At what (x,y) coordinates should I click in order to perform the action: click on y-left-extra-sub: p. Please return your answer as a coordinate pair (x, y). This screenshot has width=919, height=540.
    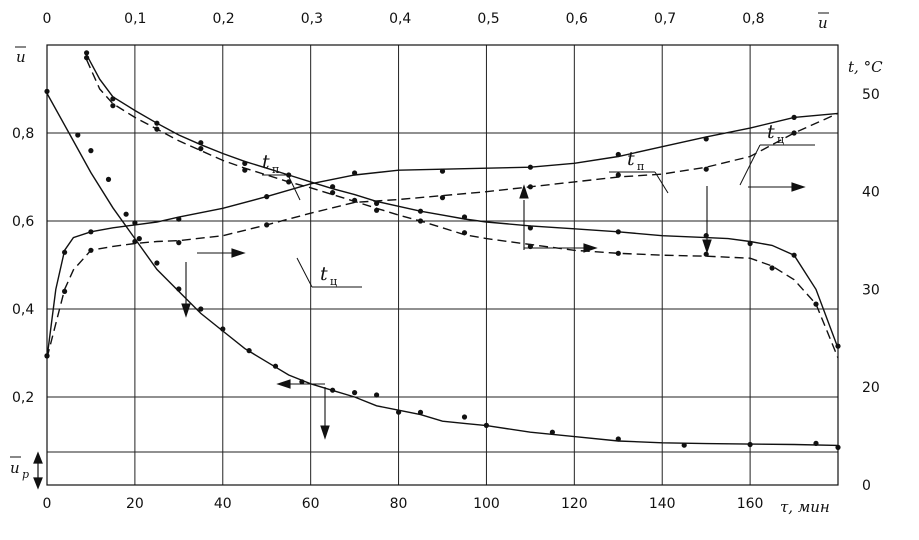
    Looking at the image, I should click on (25, 474).